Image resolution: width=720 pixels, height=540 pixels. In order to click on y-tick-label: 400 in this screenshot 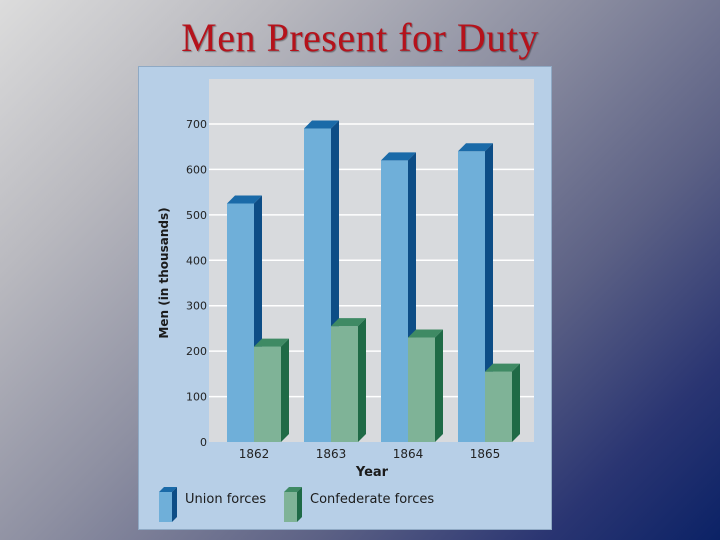, I will do `click(196, 260)`.